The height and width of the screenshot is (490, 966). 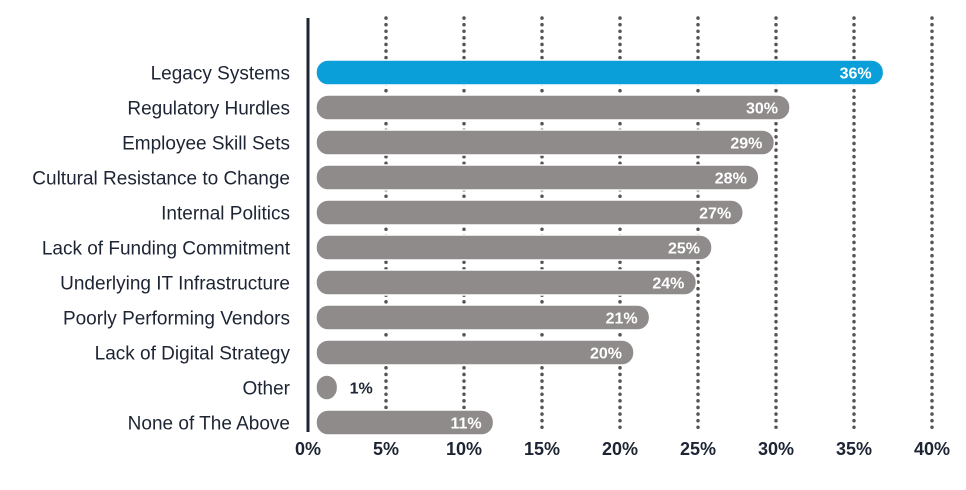 I want to click on category-label: Regulatory Hurdles, so click(x=208, y=109).